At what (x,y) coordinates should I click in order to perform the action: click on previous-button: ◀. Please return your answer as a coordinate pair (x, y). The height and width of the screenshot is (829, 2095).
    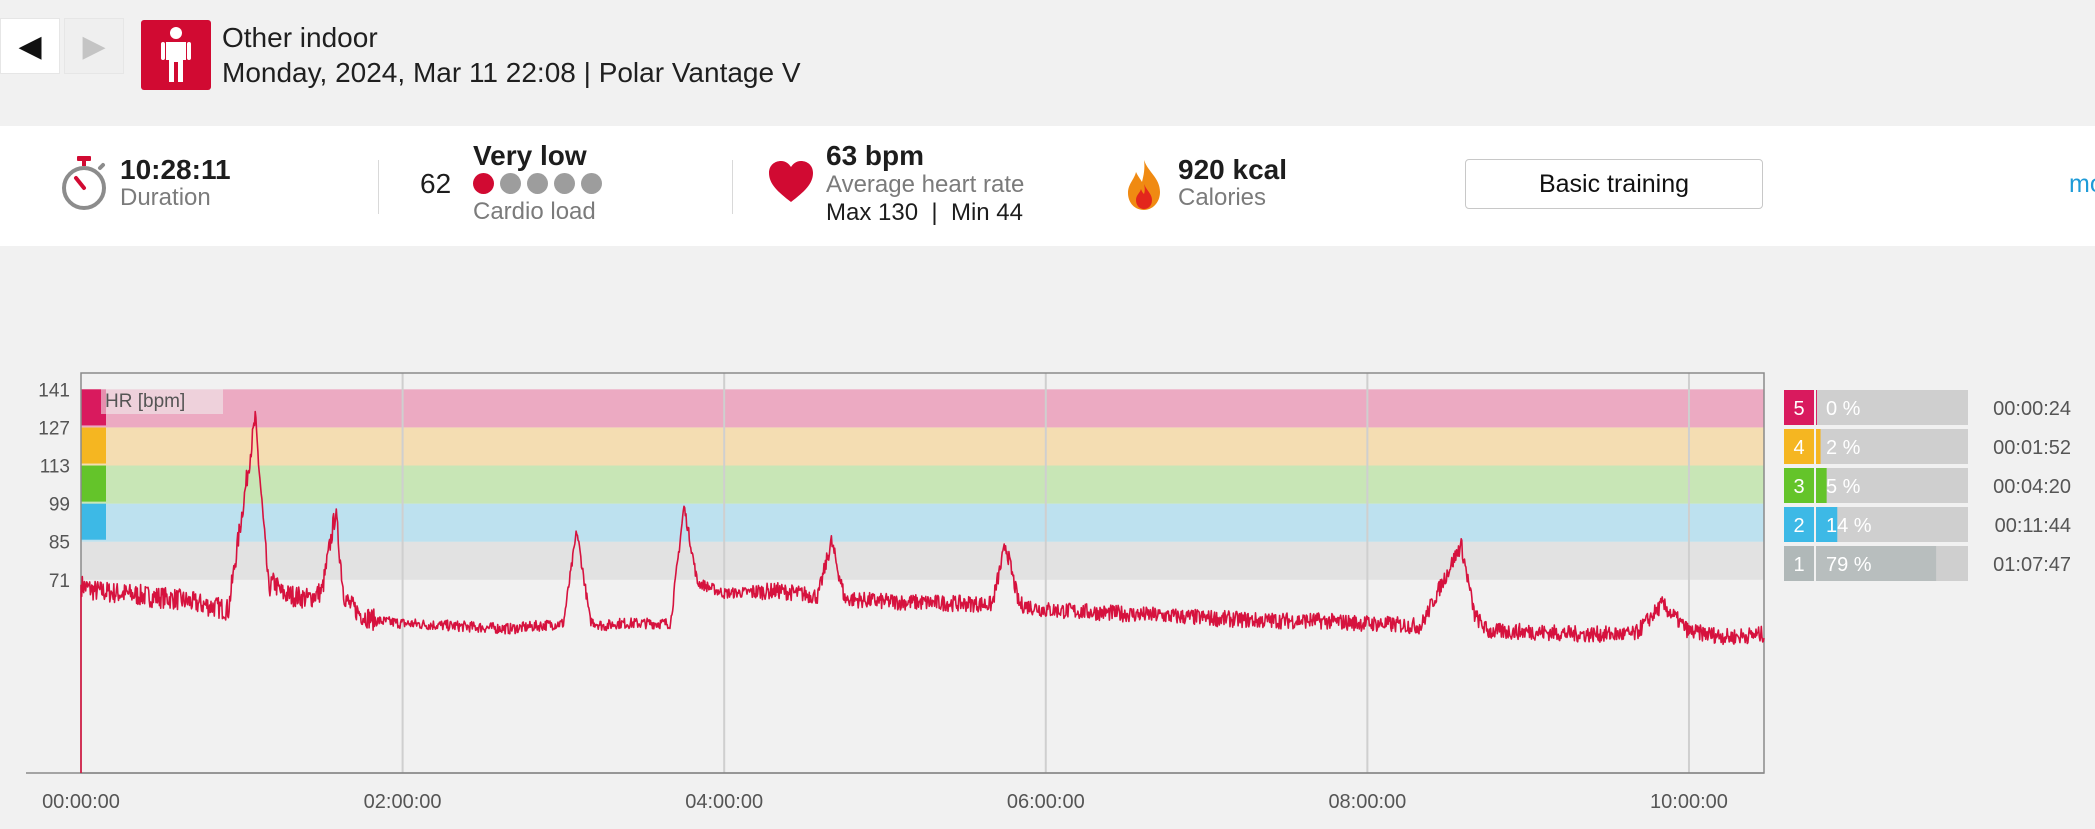
    Looking at the image, I should click on (30, 46).